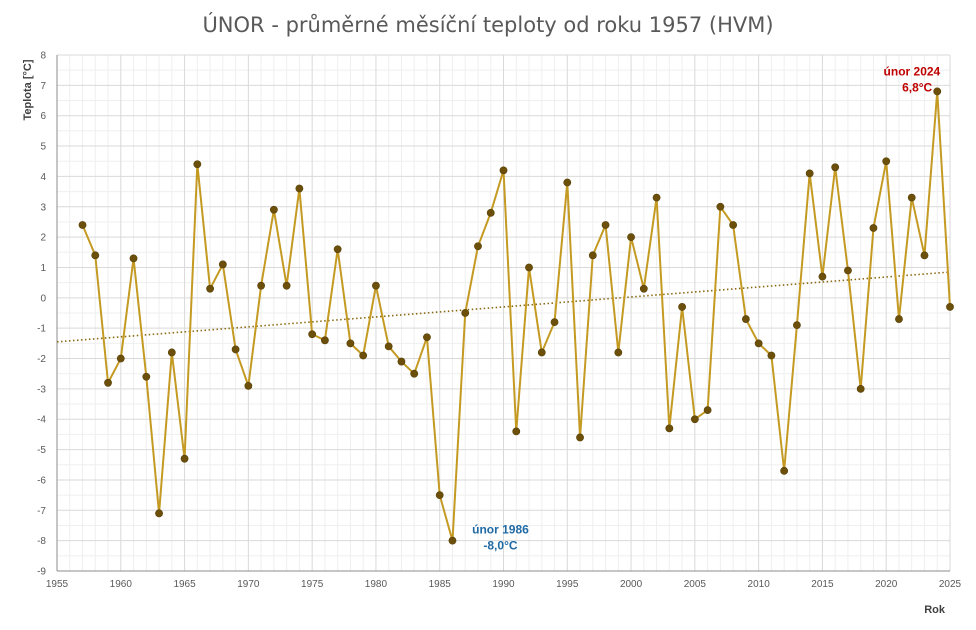 The height and width of the screenshot is (630, 976). What do you see at coordinates (631, 584) in the screenshot?
I see `x-tick-label: 2000` at bounding box center [631, 584].